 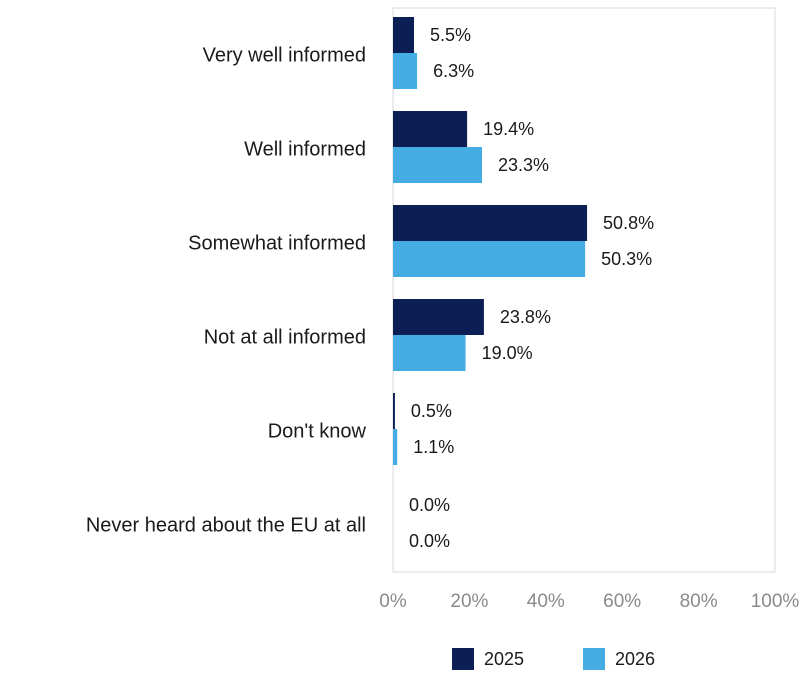 What do you see at coordinates (431, 411) in the screenshot?
I see `data-label: 0.5%` at bounding box center [431, 411].